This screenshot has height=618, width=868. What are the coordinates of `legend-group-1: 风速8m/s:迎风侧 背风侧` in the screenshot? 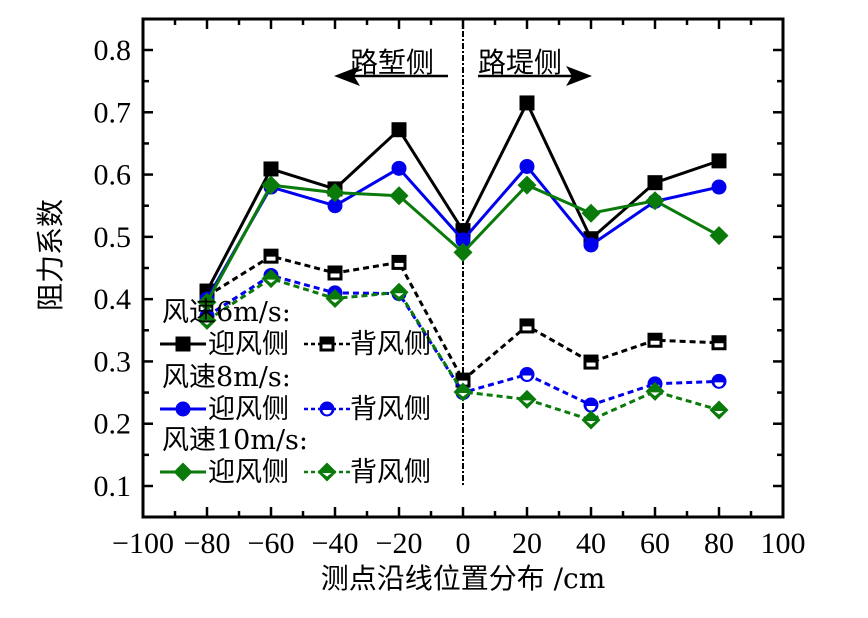 It's located at (295, 393).